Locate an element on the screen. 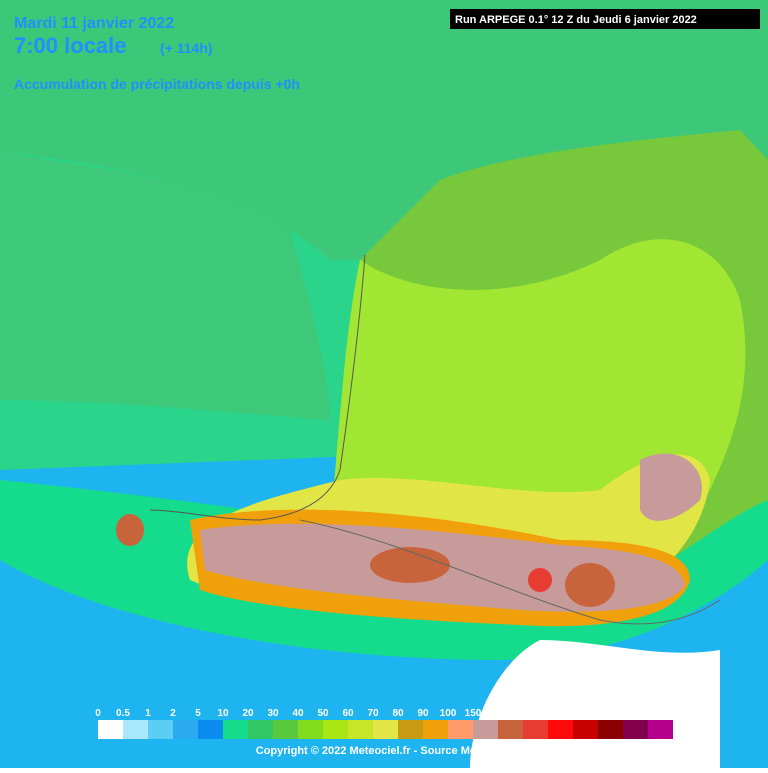 The height and width of the screenshot is (773, 768). coastline is located at coordinates (257, 387).